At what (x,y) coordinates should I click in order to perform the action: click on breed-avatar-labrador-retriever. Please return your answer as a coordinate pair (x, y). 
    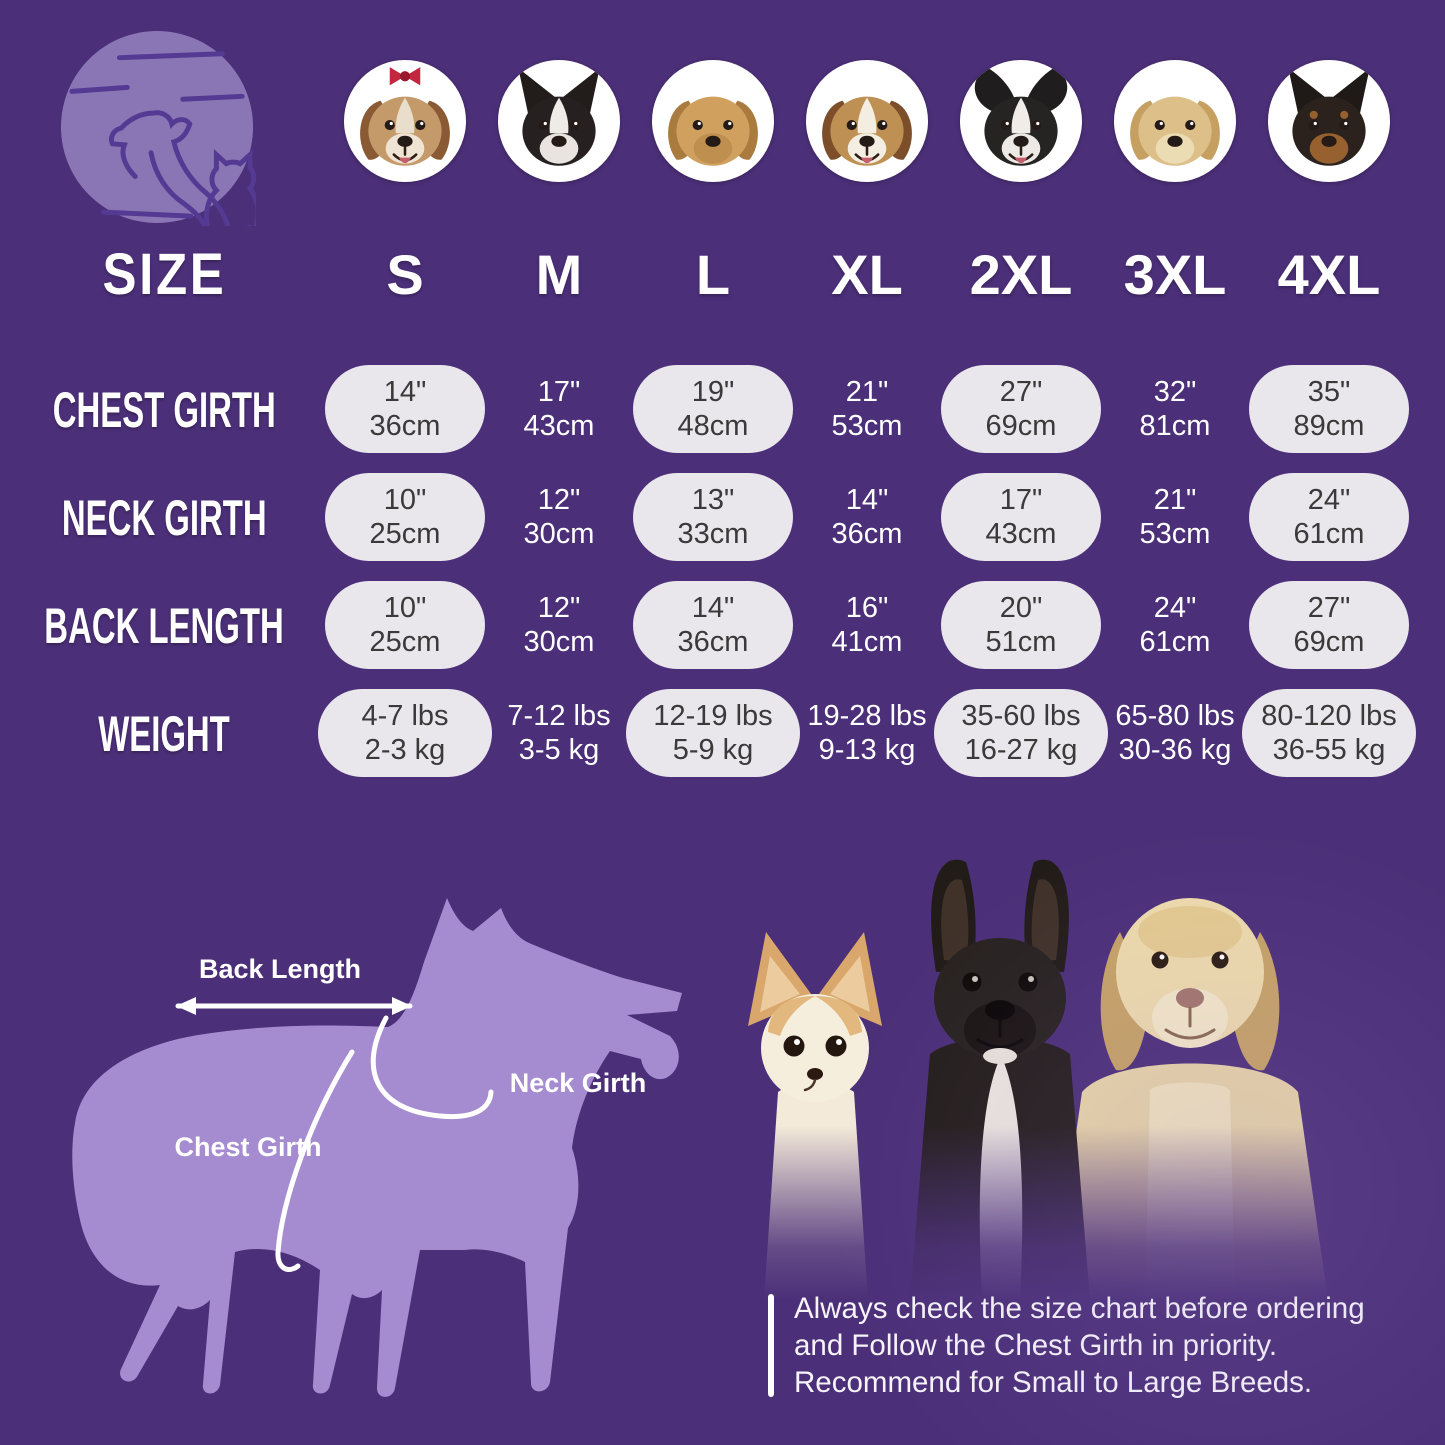
    Looking at the image, I should click on (1175, 121).